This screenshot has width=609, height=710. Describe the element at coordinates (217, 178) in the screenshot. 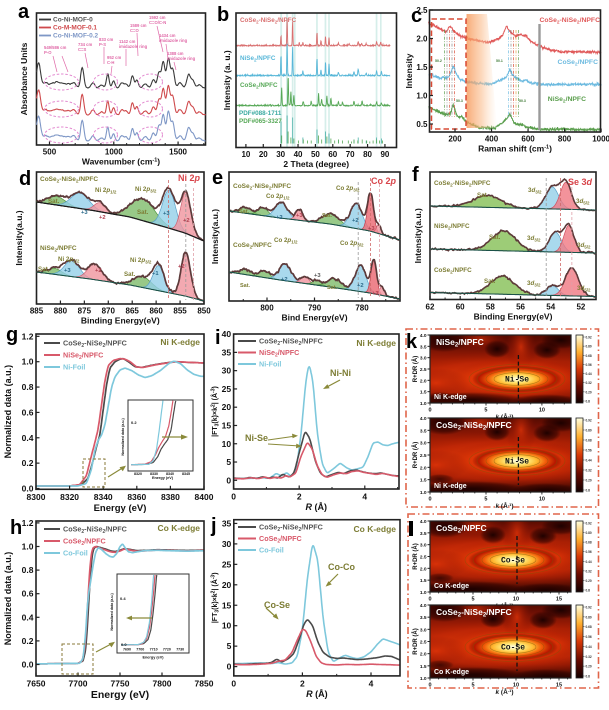

I see `svg-text: e` at that location.